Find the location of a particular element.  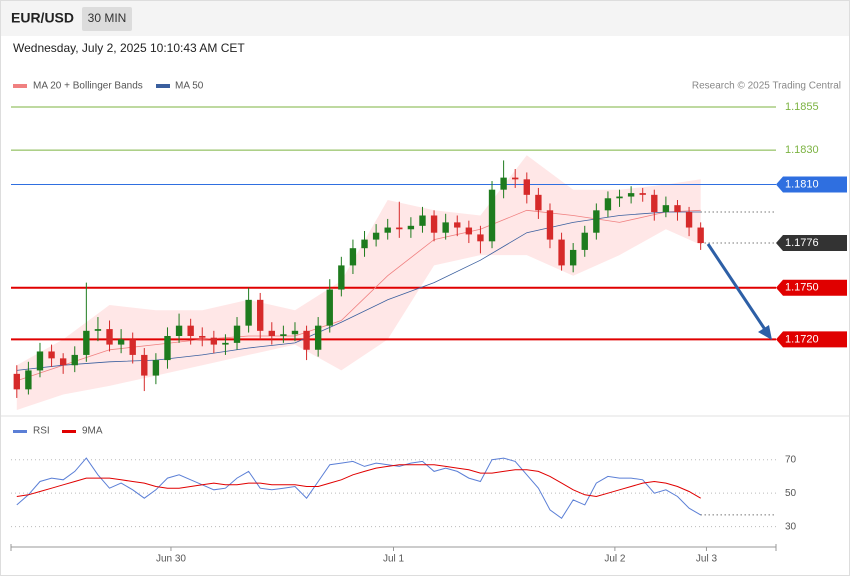

arrow-head is located at coordinates (765, 332).